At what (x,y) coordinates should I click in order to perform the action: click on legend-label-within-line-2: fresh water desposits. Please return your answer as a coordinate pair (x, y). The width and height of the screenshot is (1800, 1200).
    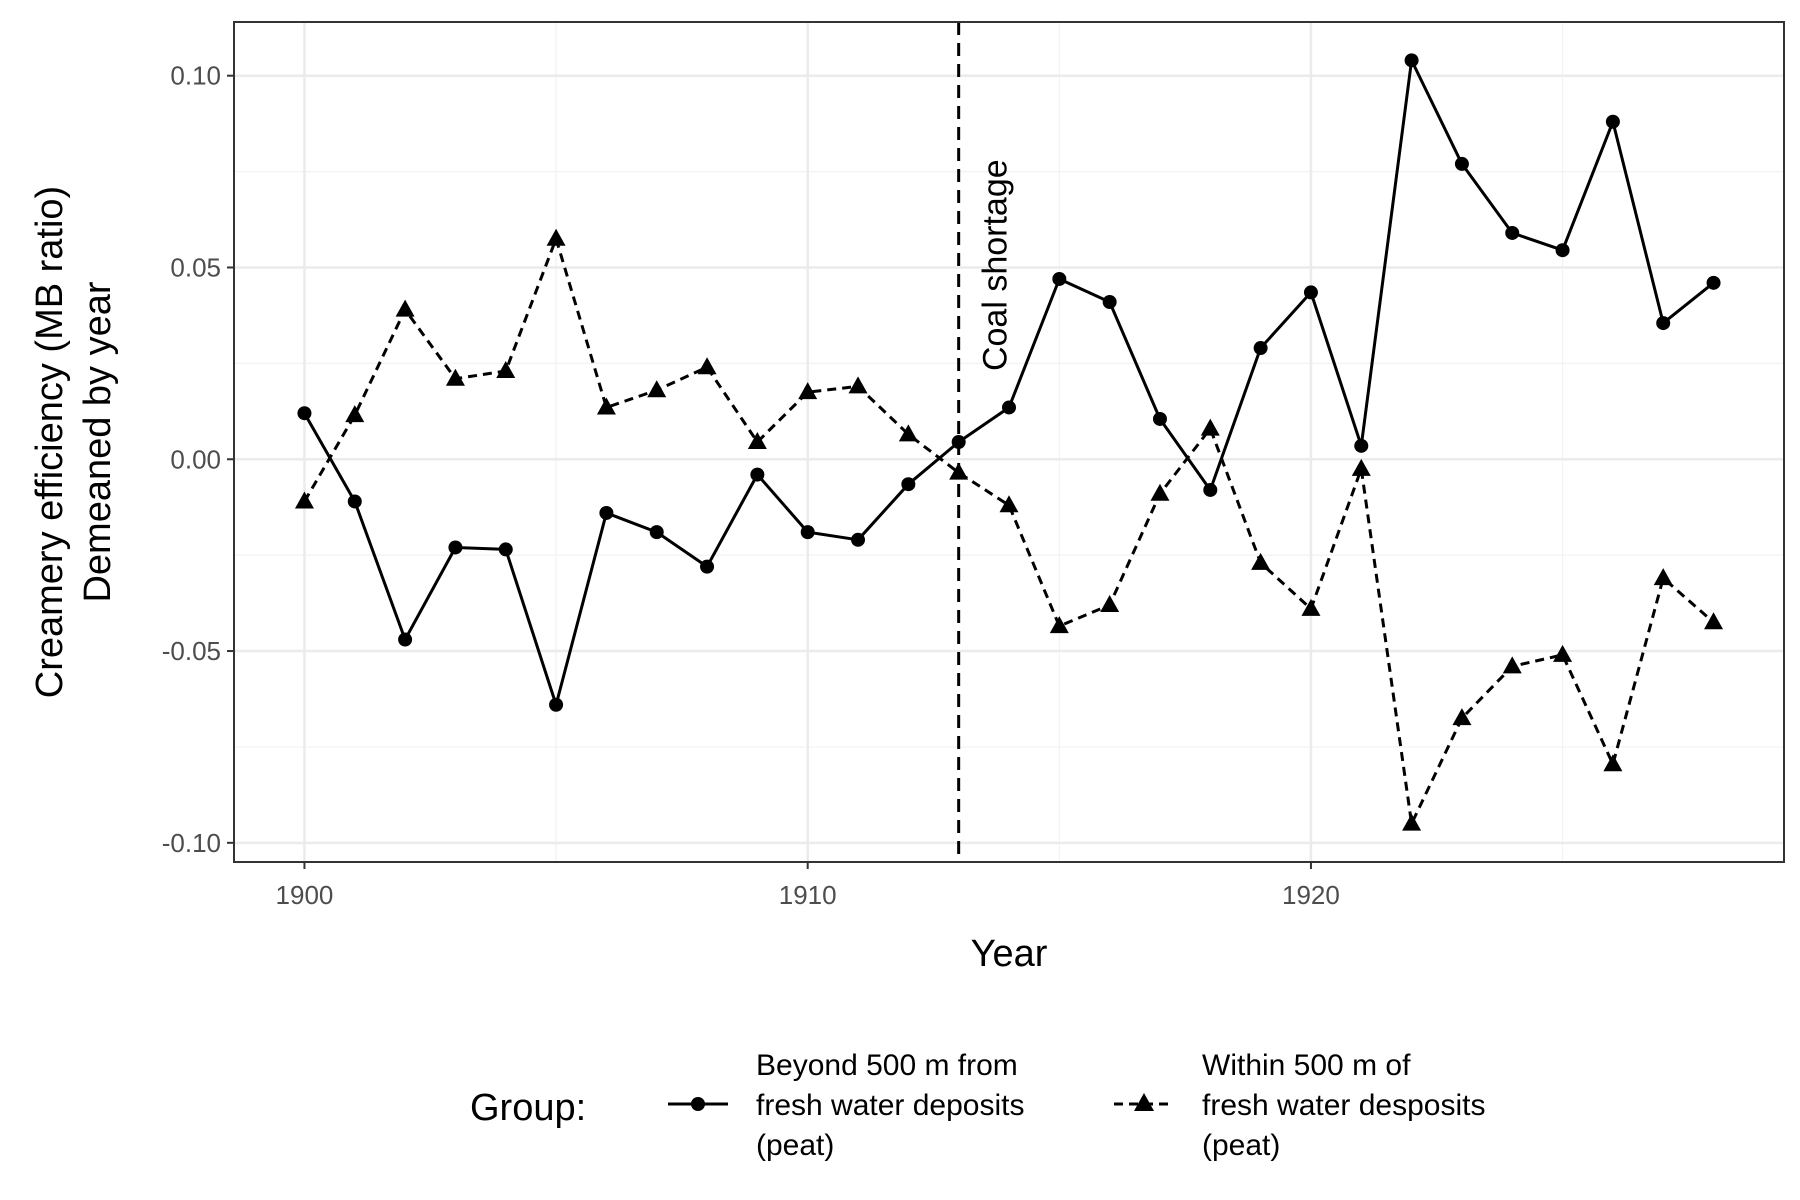
    Looking at the image, I should click on (1343, 1105).